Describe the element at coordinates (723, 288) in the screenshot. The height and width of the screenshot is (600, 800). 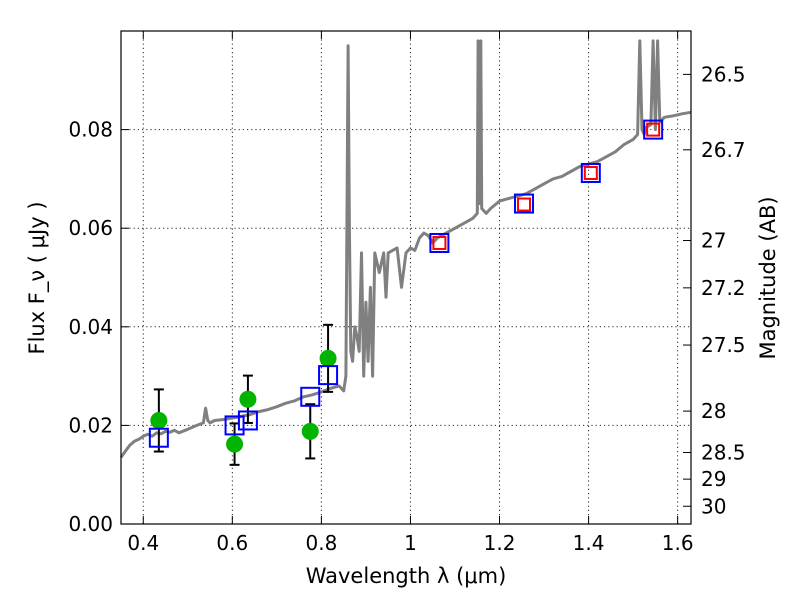
I see `right-tick-label: 27.2` at that location.